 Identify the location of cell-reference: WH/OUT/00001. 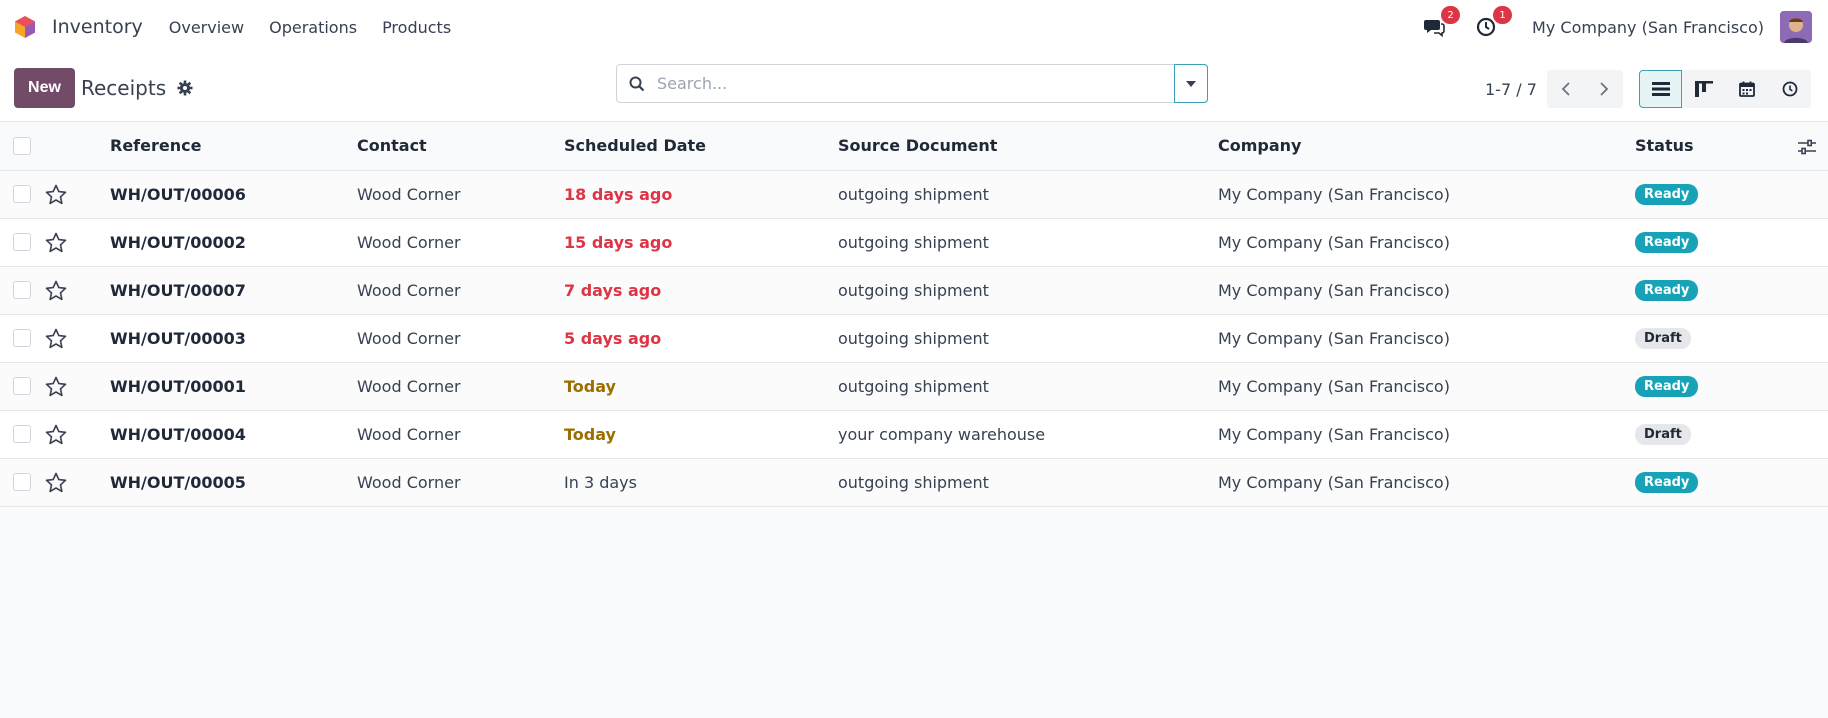
(178, 386).